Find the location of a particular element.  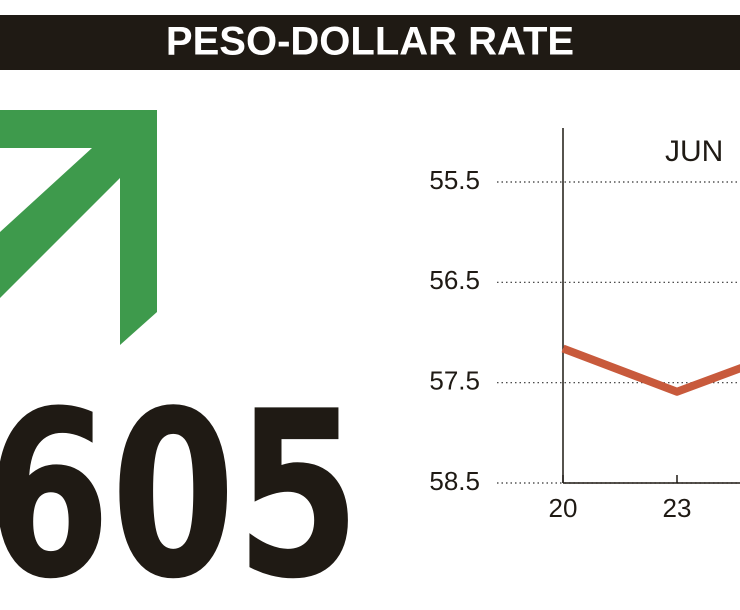

y-tick-label: 58.5 is located at coordinates (454, 481).